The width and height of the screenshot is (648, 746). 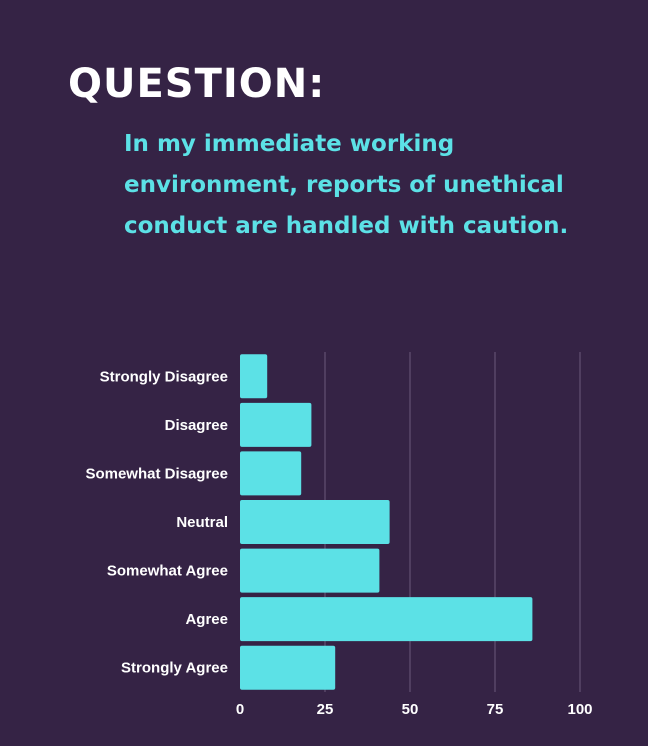 What do you see at coordinates (325, 709) in the screenshot?
I see `x-tick-label: 25` at bounding box center [325, 709].